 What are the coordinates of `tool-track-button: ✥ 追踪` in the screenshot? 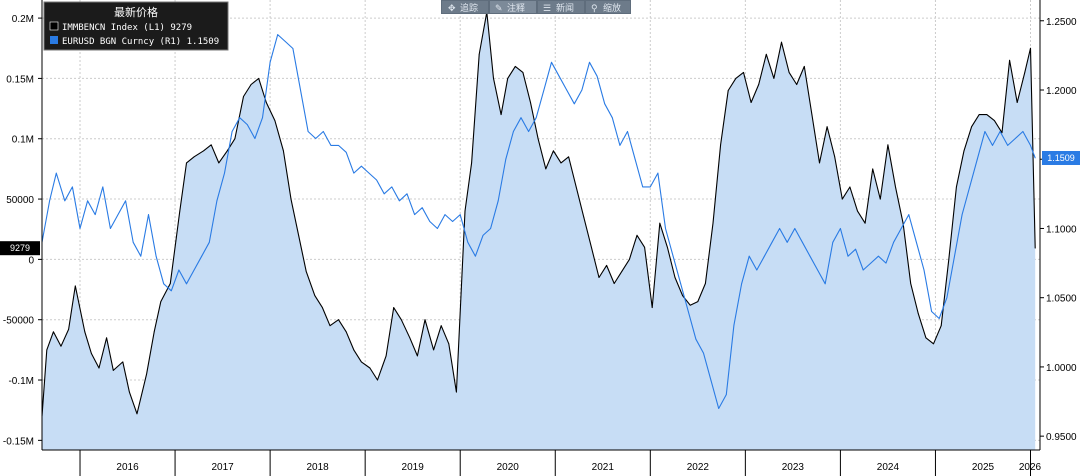 It's located at (465, 7).